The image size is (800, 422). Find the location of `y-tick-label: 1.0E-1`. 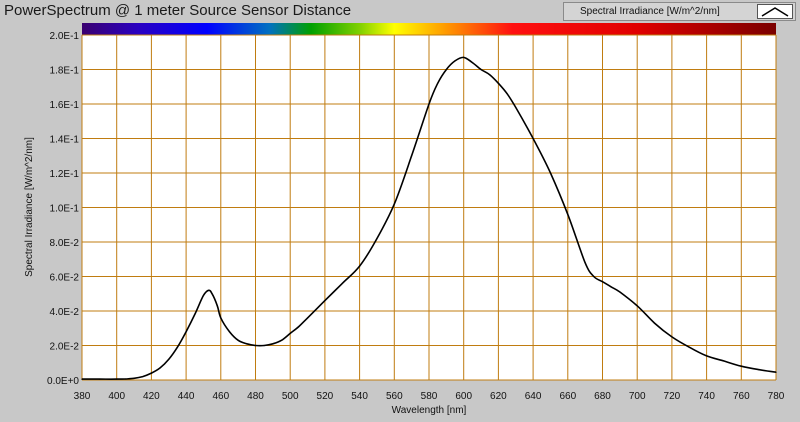

y-tick-label: 1.0E-1 is located at coordinates (65, 209).